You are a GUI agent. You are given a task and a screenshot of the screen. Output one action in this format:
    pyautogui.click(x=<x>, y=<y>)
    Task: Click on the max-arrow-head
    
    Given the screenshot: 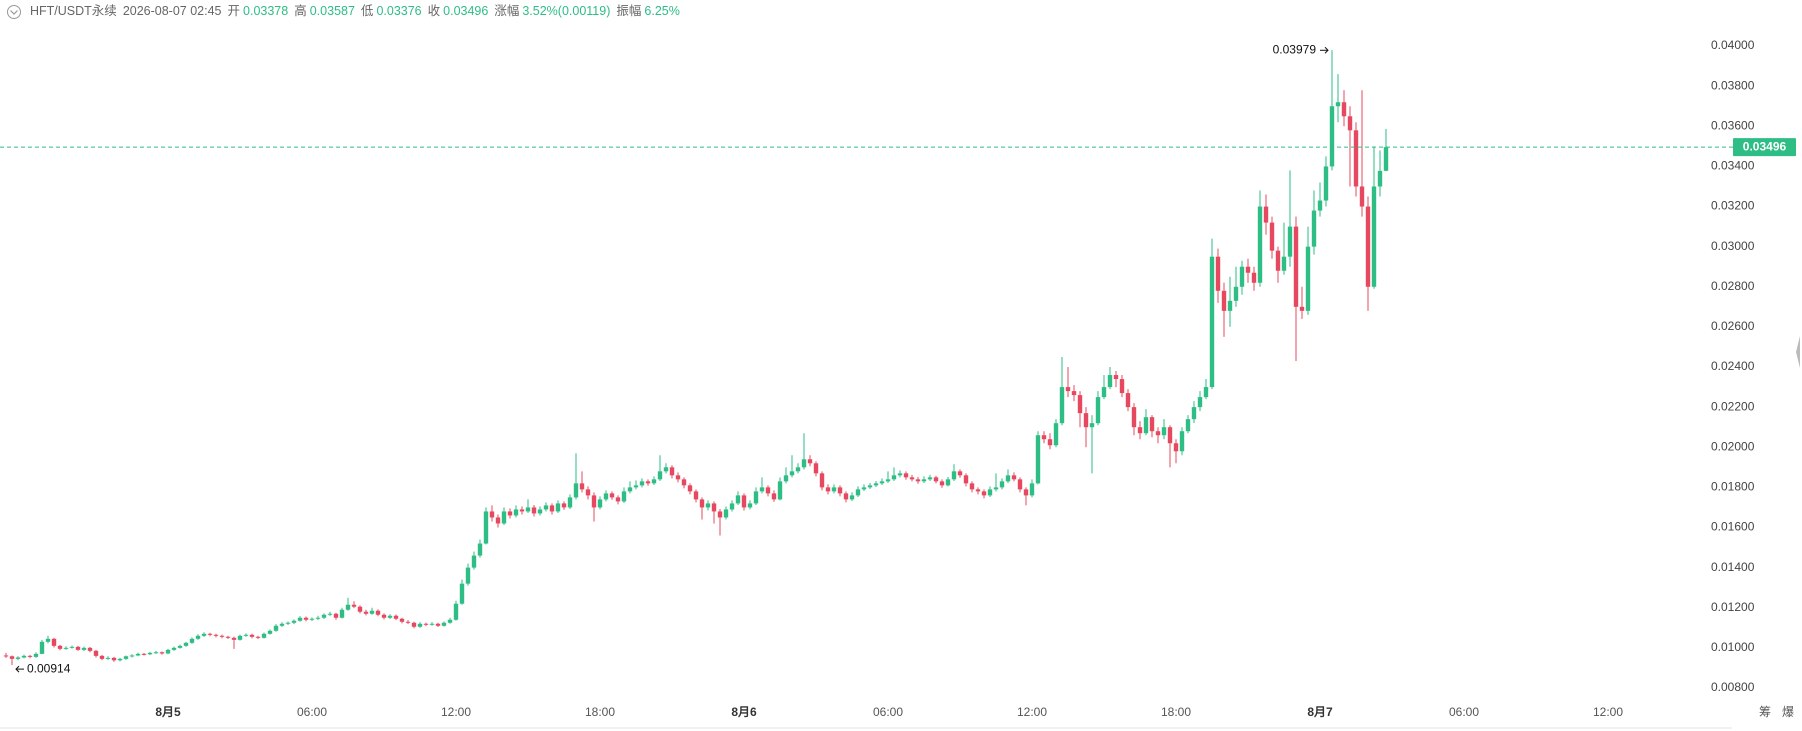 What is the action you would take?
    pyautogui.click(x=1326, y=50)
    